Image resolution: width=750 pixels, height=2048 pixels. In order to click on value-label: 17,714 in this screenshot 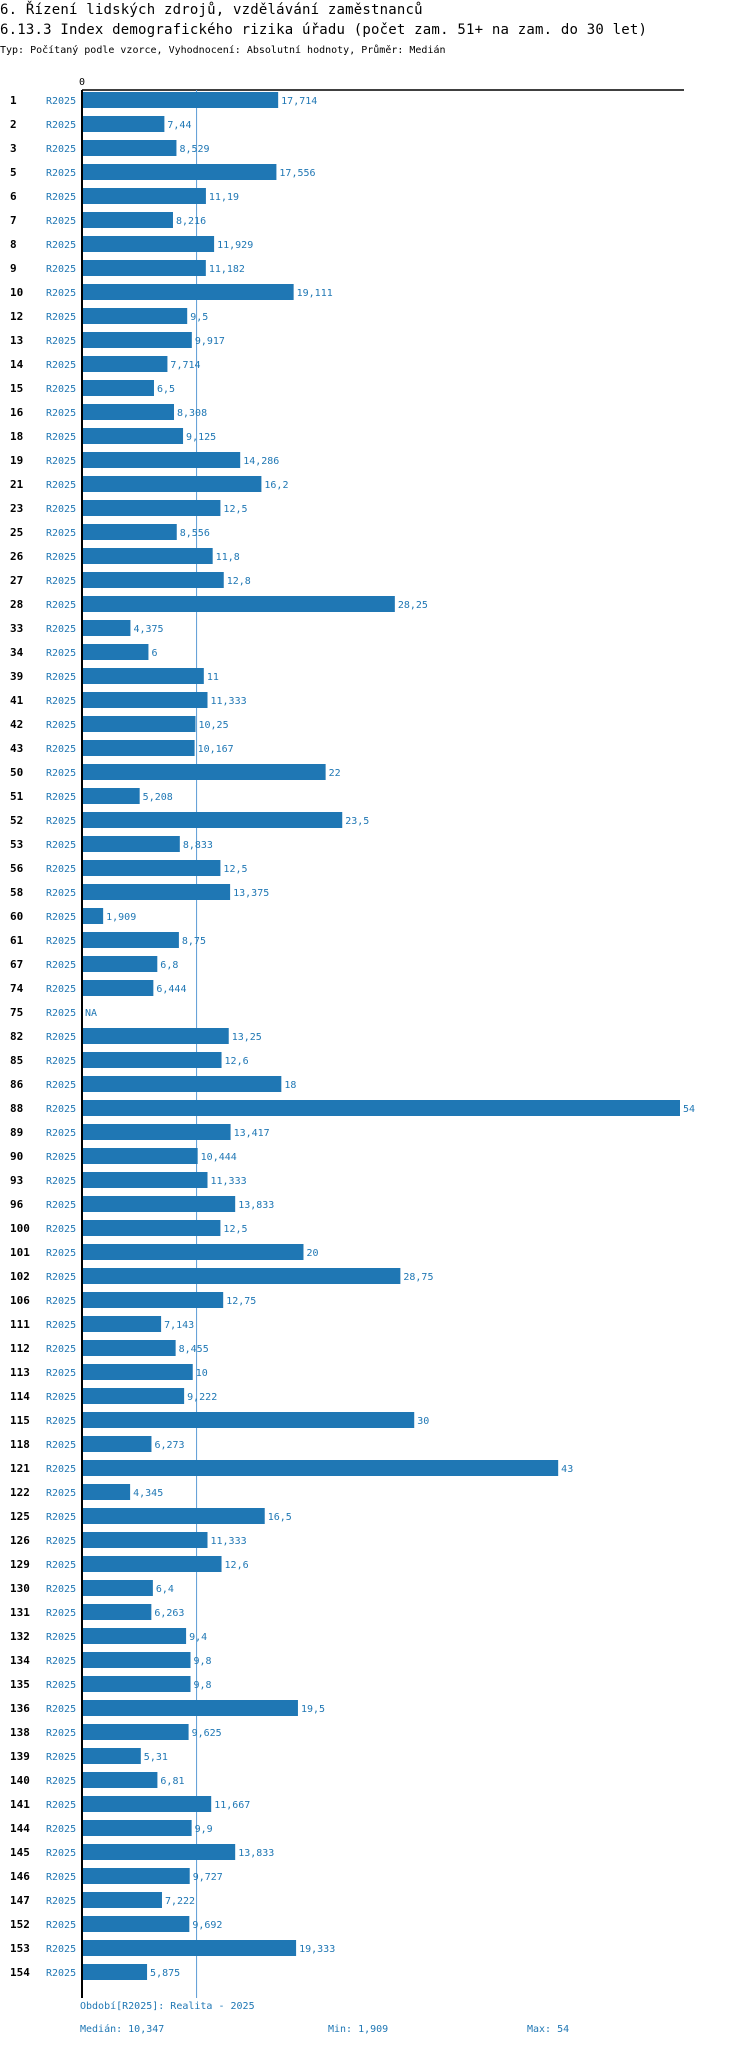, I will do `click(299, 101)`.